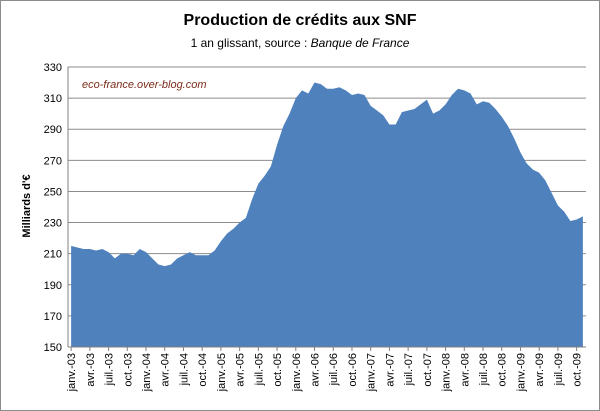 This screenshot has height=411, width=600. Describe the element at coordinates (53, 161) in the screenshot. I see `y-tick-label: 270` at that location.